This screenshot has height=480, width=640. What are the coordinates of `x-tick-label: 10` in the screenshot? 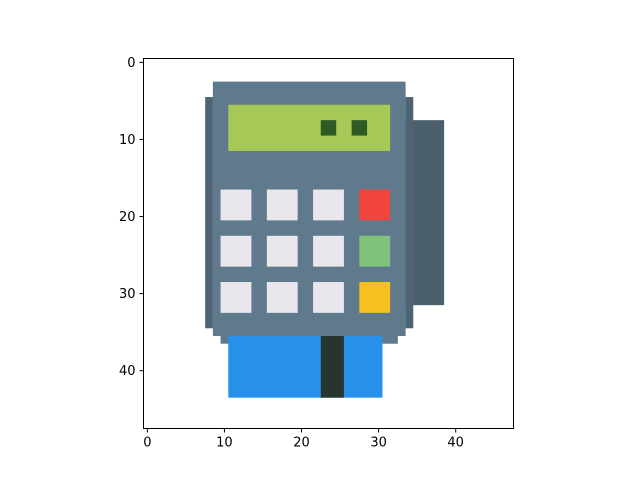 It's located at (224, 443).